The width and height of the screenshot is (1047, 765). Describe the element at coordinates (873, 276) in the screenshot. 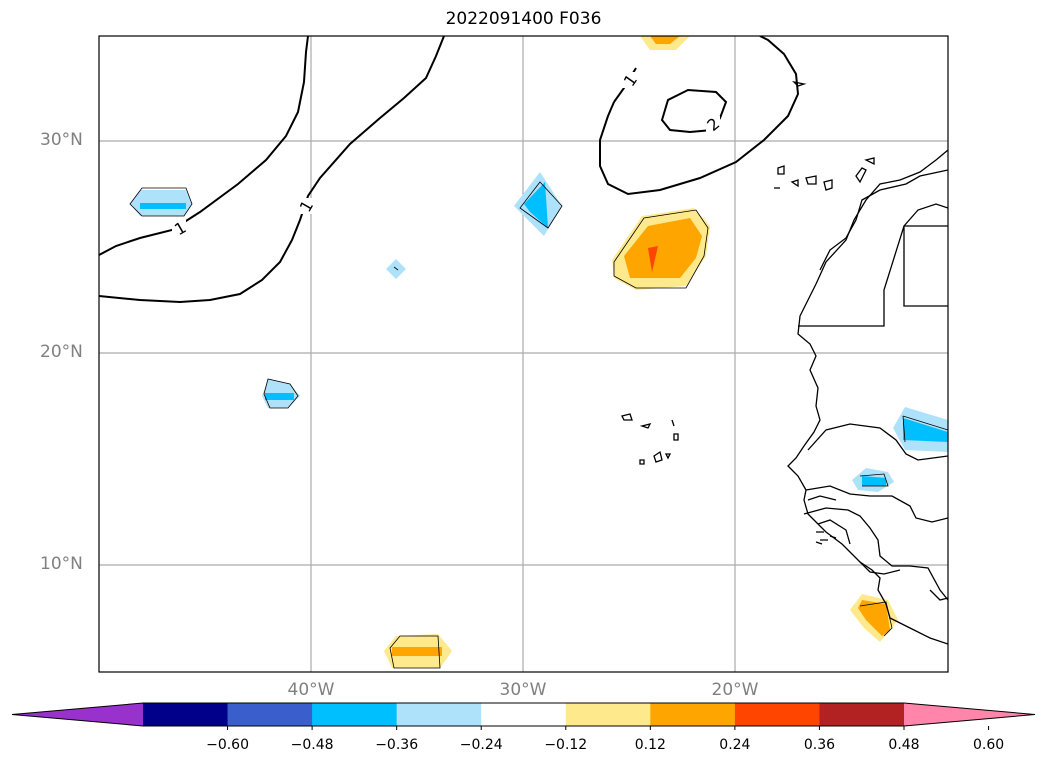

I see `border-western-sahara` at that location.